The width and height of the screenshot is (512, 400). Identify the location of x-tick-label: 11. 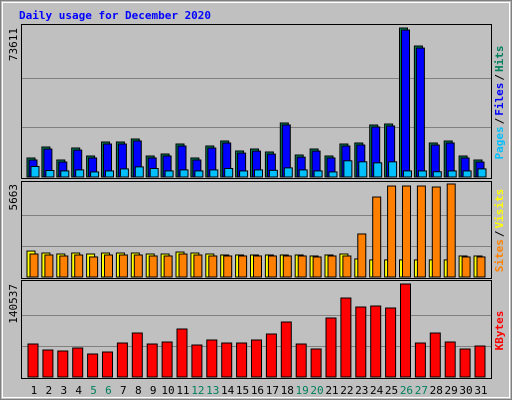
(182, 390).